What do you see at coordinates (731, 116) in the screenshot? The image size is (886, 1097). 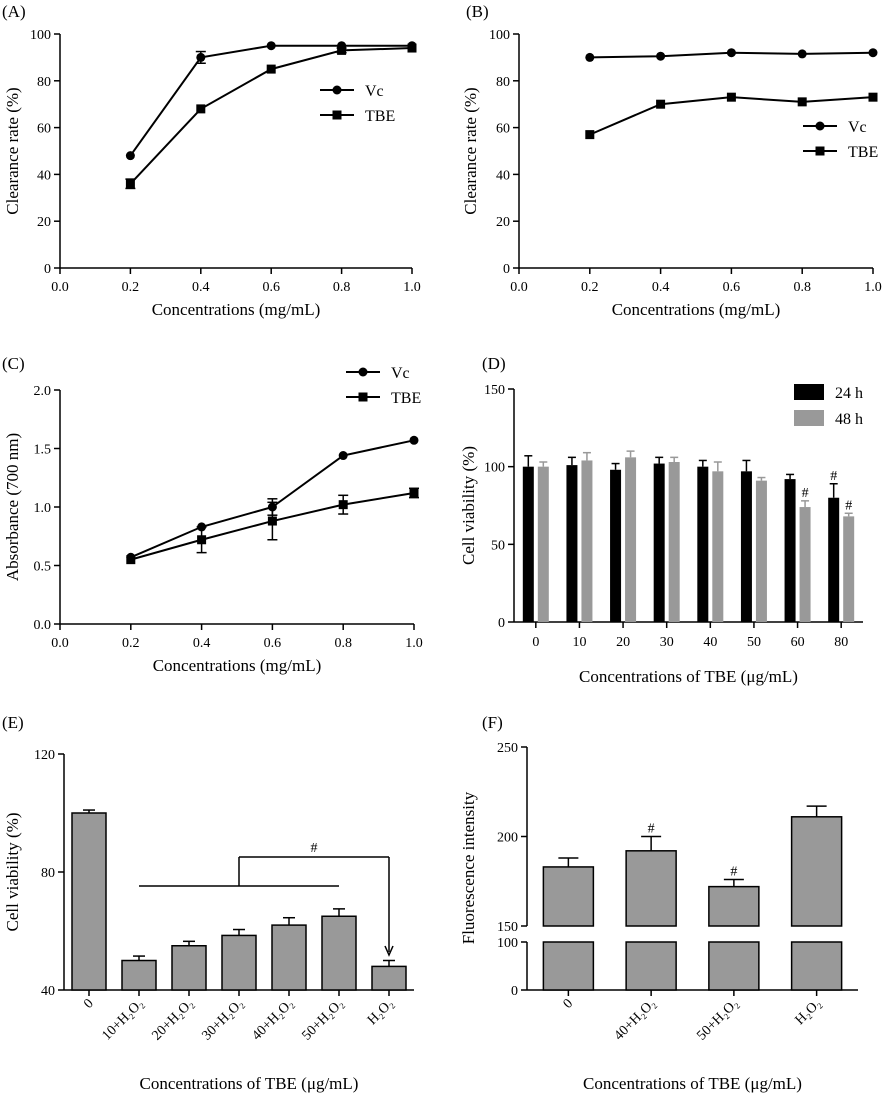 I see `series-line-tbe` at bounding box center [731, 116].